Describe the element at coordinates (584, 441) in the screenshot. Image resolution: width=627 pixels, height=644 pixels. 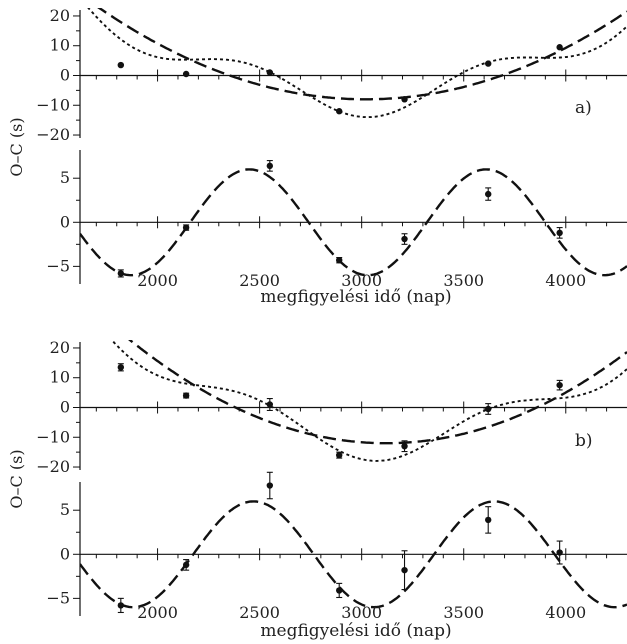
I see `panel-label: b)` at that location.